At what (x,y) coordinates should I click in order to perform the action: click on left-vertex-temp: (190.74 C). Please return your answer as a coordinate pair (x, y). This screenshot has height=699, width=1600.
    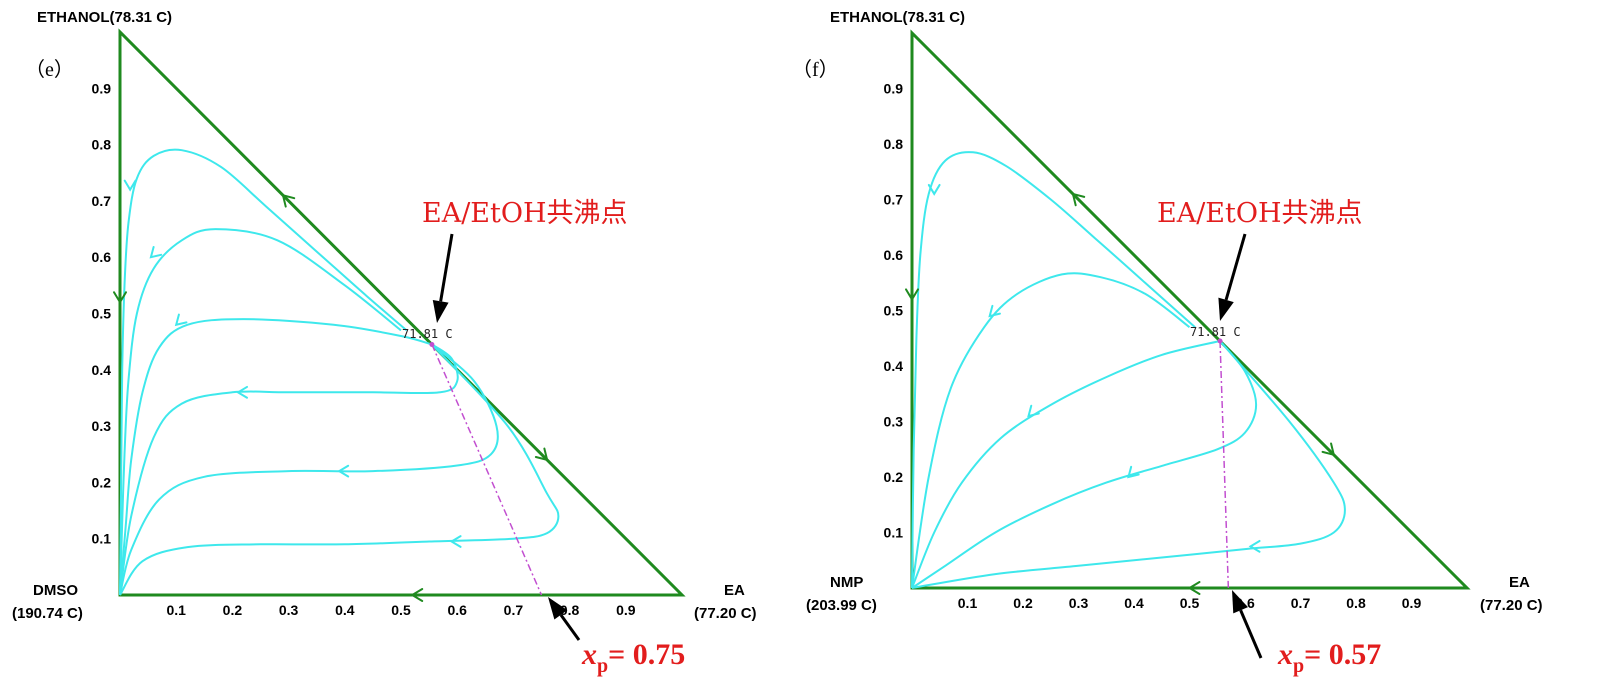
    Looking at the image, I should click on (47, 613).